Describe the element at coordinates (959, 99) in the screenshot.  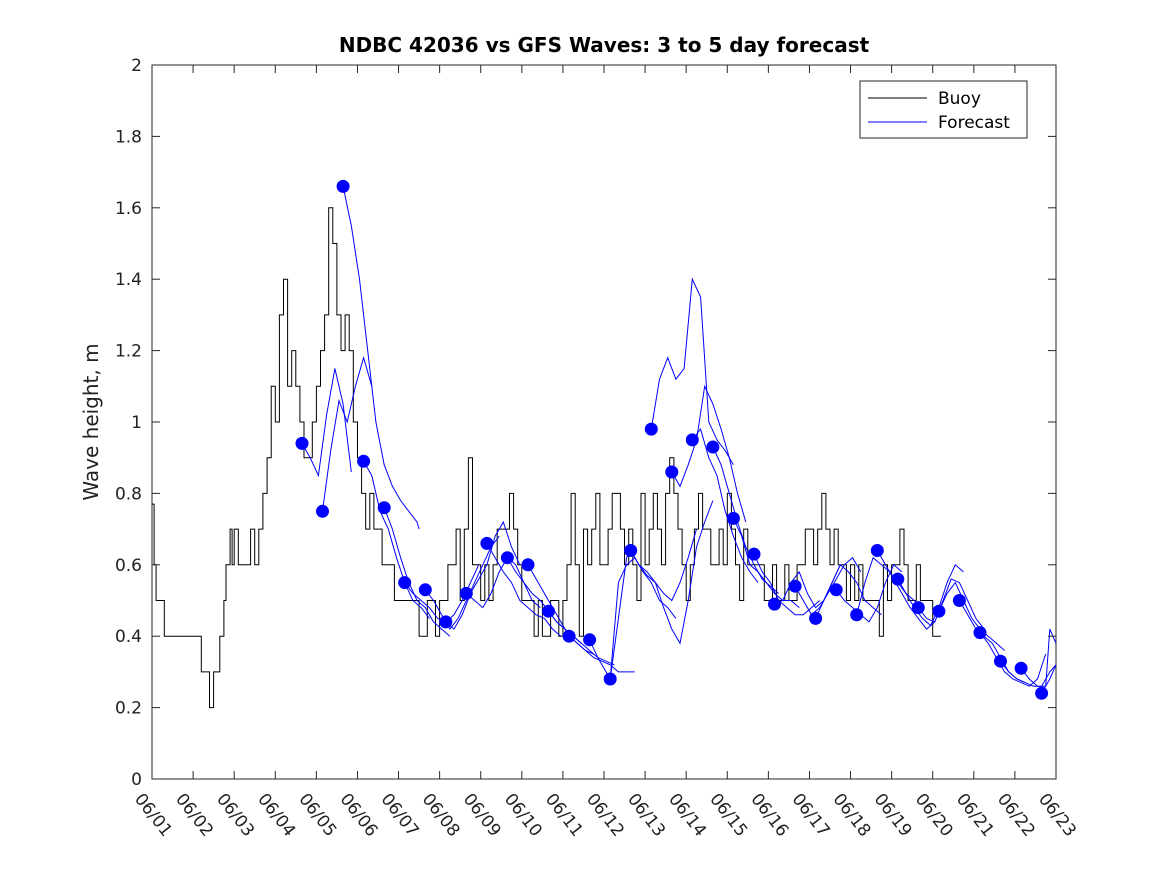
I see `legend-buoy-label: Buoy` at that location.